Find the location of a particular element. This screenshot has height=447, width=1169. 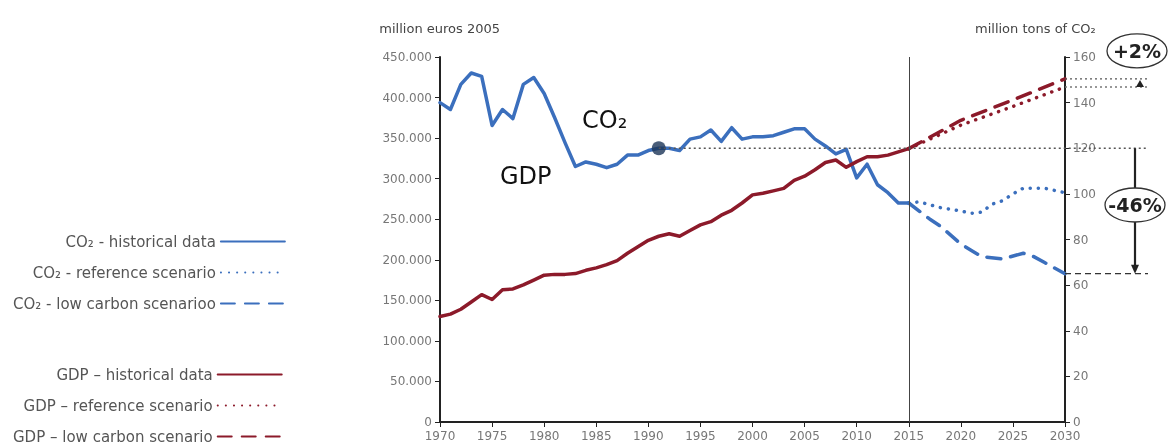

y2-tick-label: 20 is located at coordinates (1081, 376).